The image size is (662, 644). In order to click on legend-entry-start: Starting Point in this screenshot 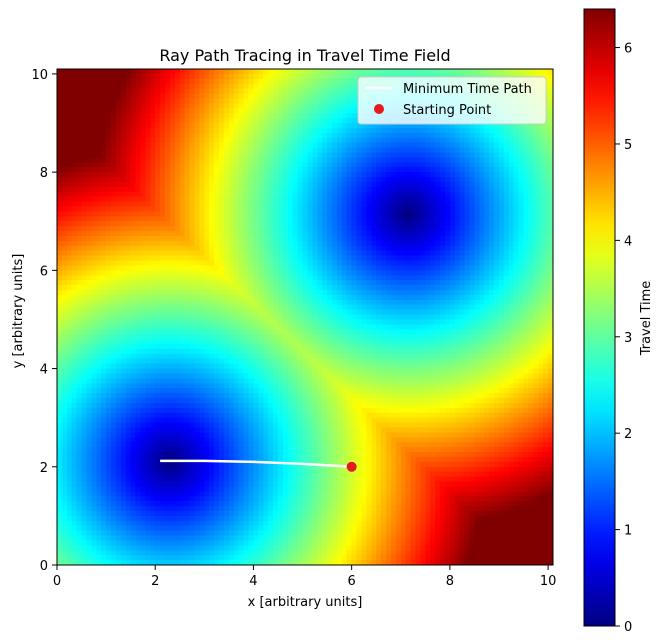, I will do `click(447, 110)`.